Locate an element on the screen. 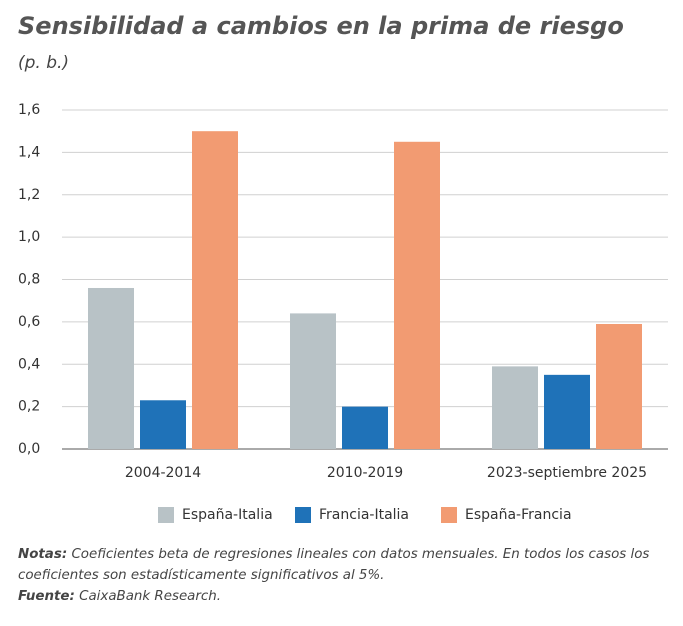  chart-subtitle: (p. b.) is located at coordinates (43, 63).